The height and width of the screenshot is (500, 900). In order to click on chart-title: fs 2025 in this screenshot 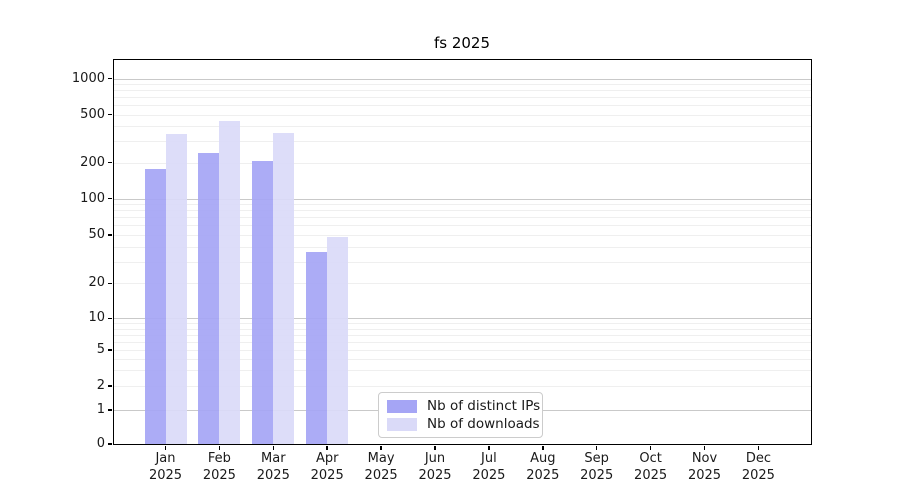, I will do `click(462, 43)`.